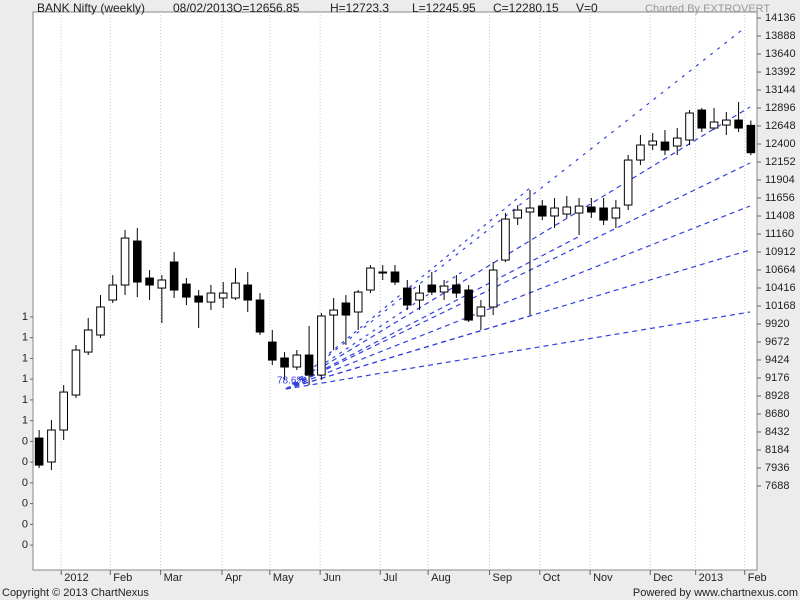 The image size is (800, 600). What do you see at coordinates (777, 396) in the screenshot?
I see `y-tick-label: 8928` at bounding box center [777, 396].